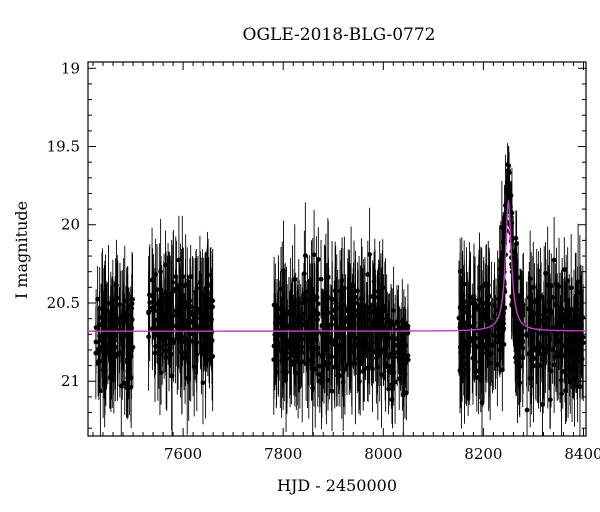  What do you see at coordinates (383, 454) in the screenshot?
I see `x-tick-label: 8000` at bounding box center [383, 454].